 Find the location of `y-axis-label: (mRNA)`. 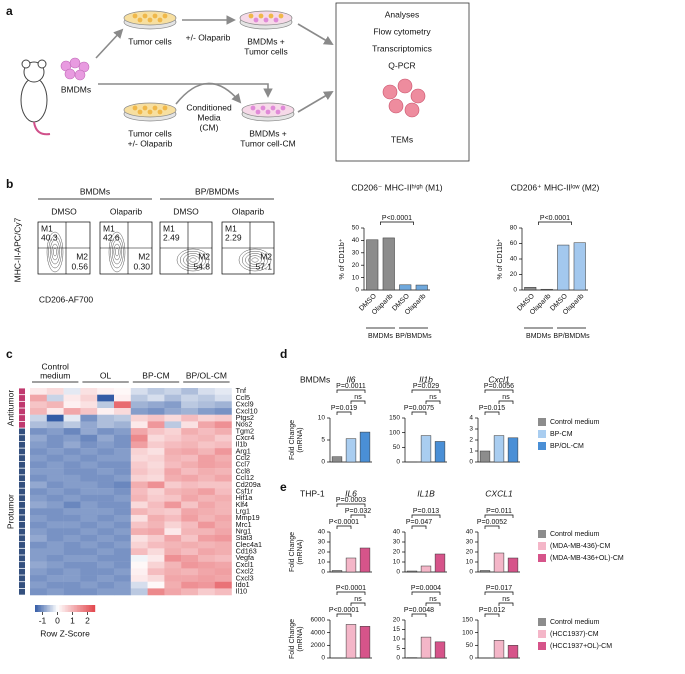

y-axis-label: (mRNA) is located at coordinates (300, 551).